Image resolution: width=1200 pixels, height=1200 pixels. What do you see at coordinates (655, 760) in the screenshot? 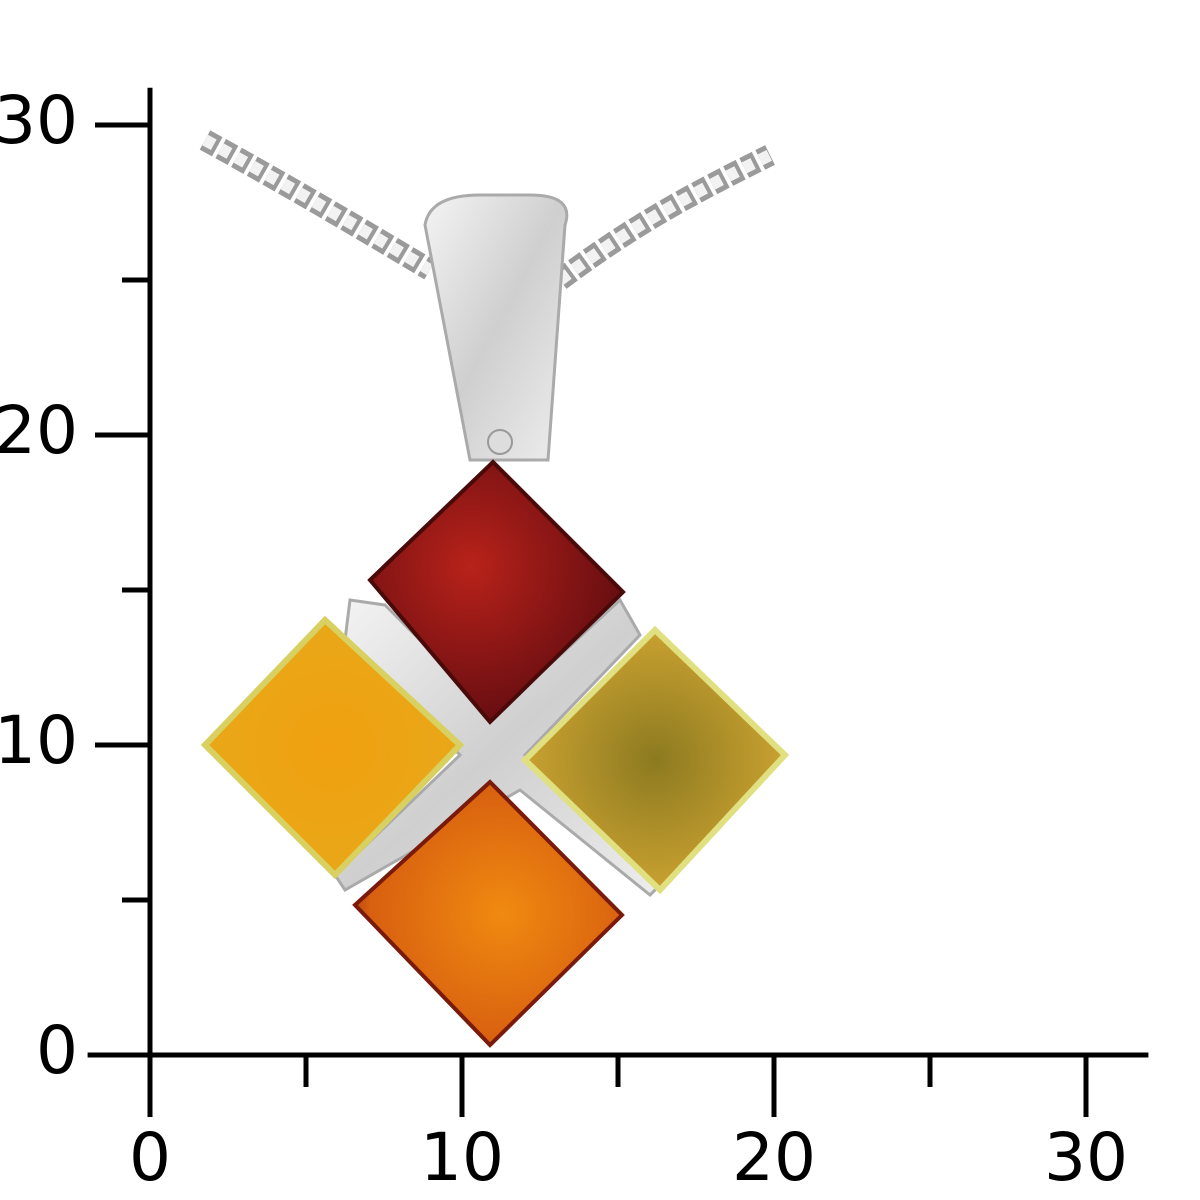
I see `amber-green` at bounding box center [655, 760].